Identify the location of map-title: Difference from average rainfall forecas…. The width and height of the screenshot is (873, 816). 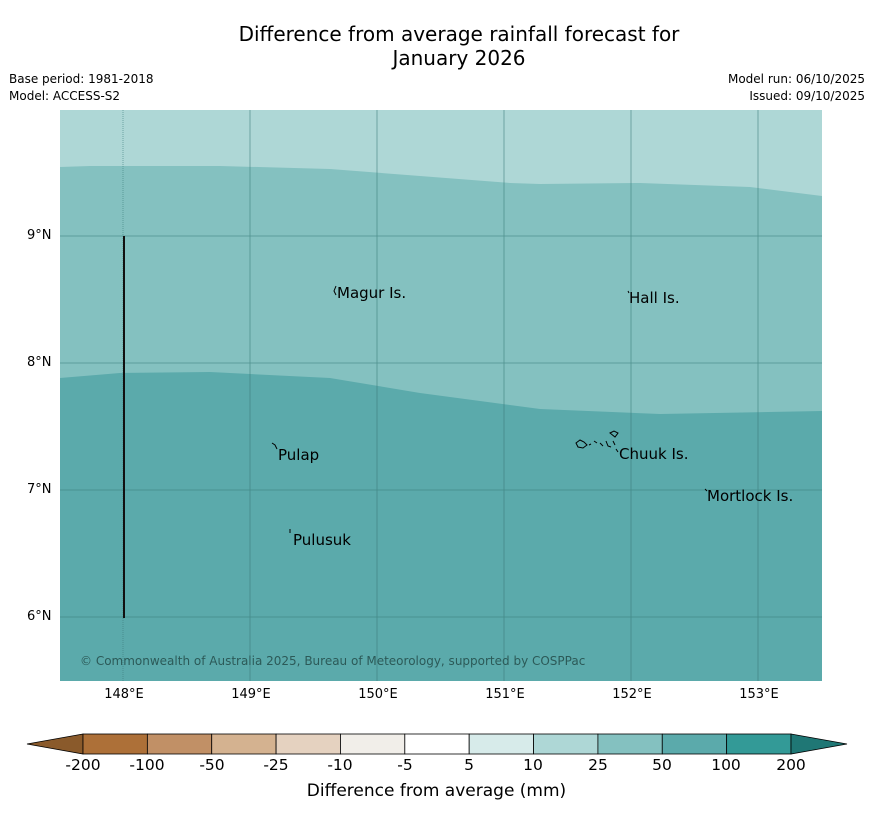
(436, 46).